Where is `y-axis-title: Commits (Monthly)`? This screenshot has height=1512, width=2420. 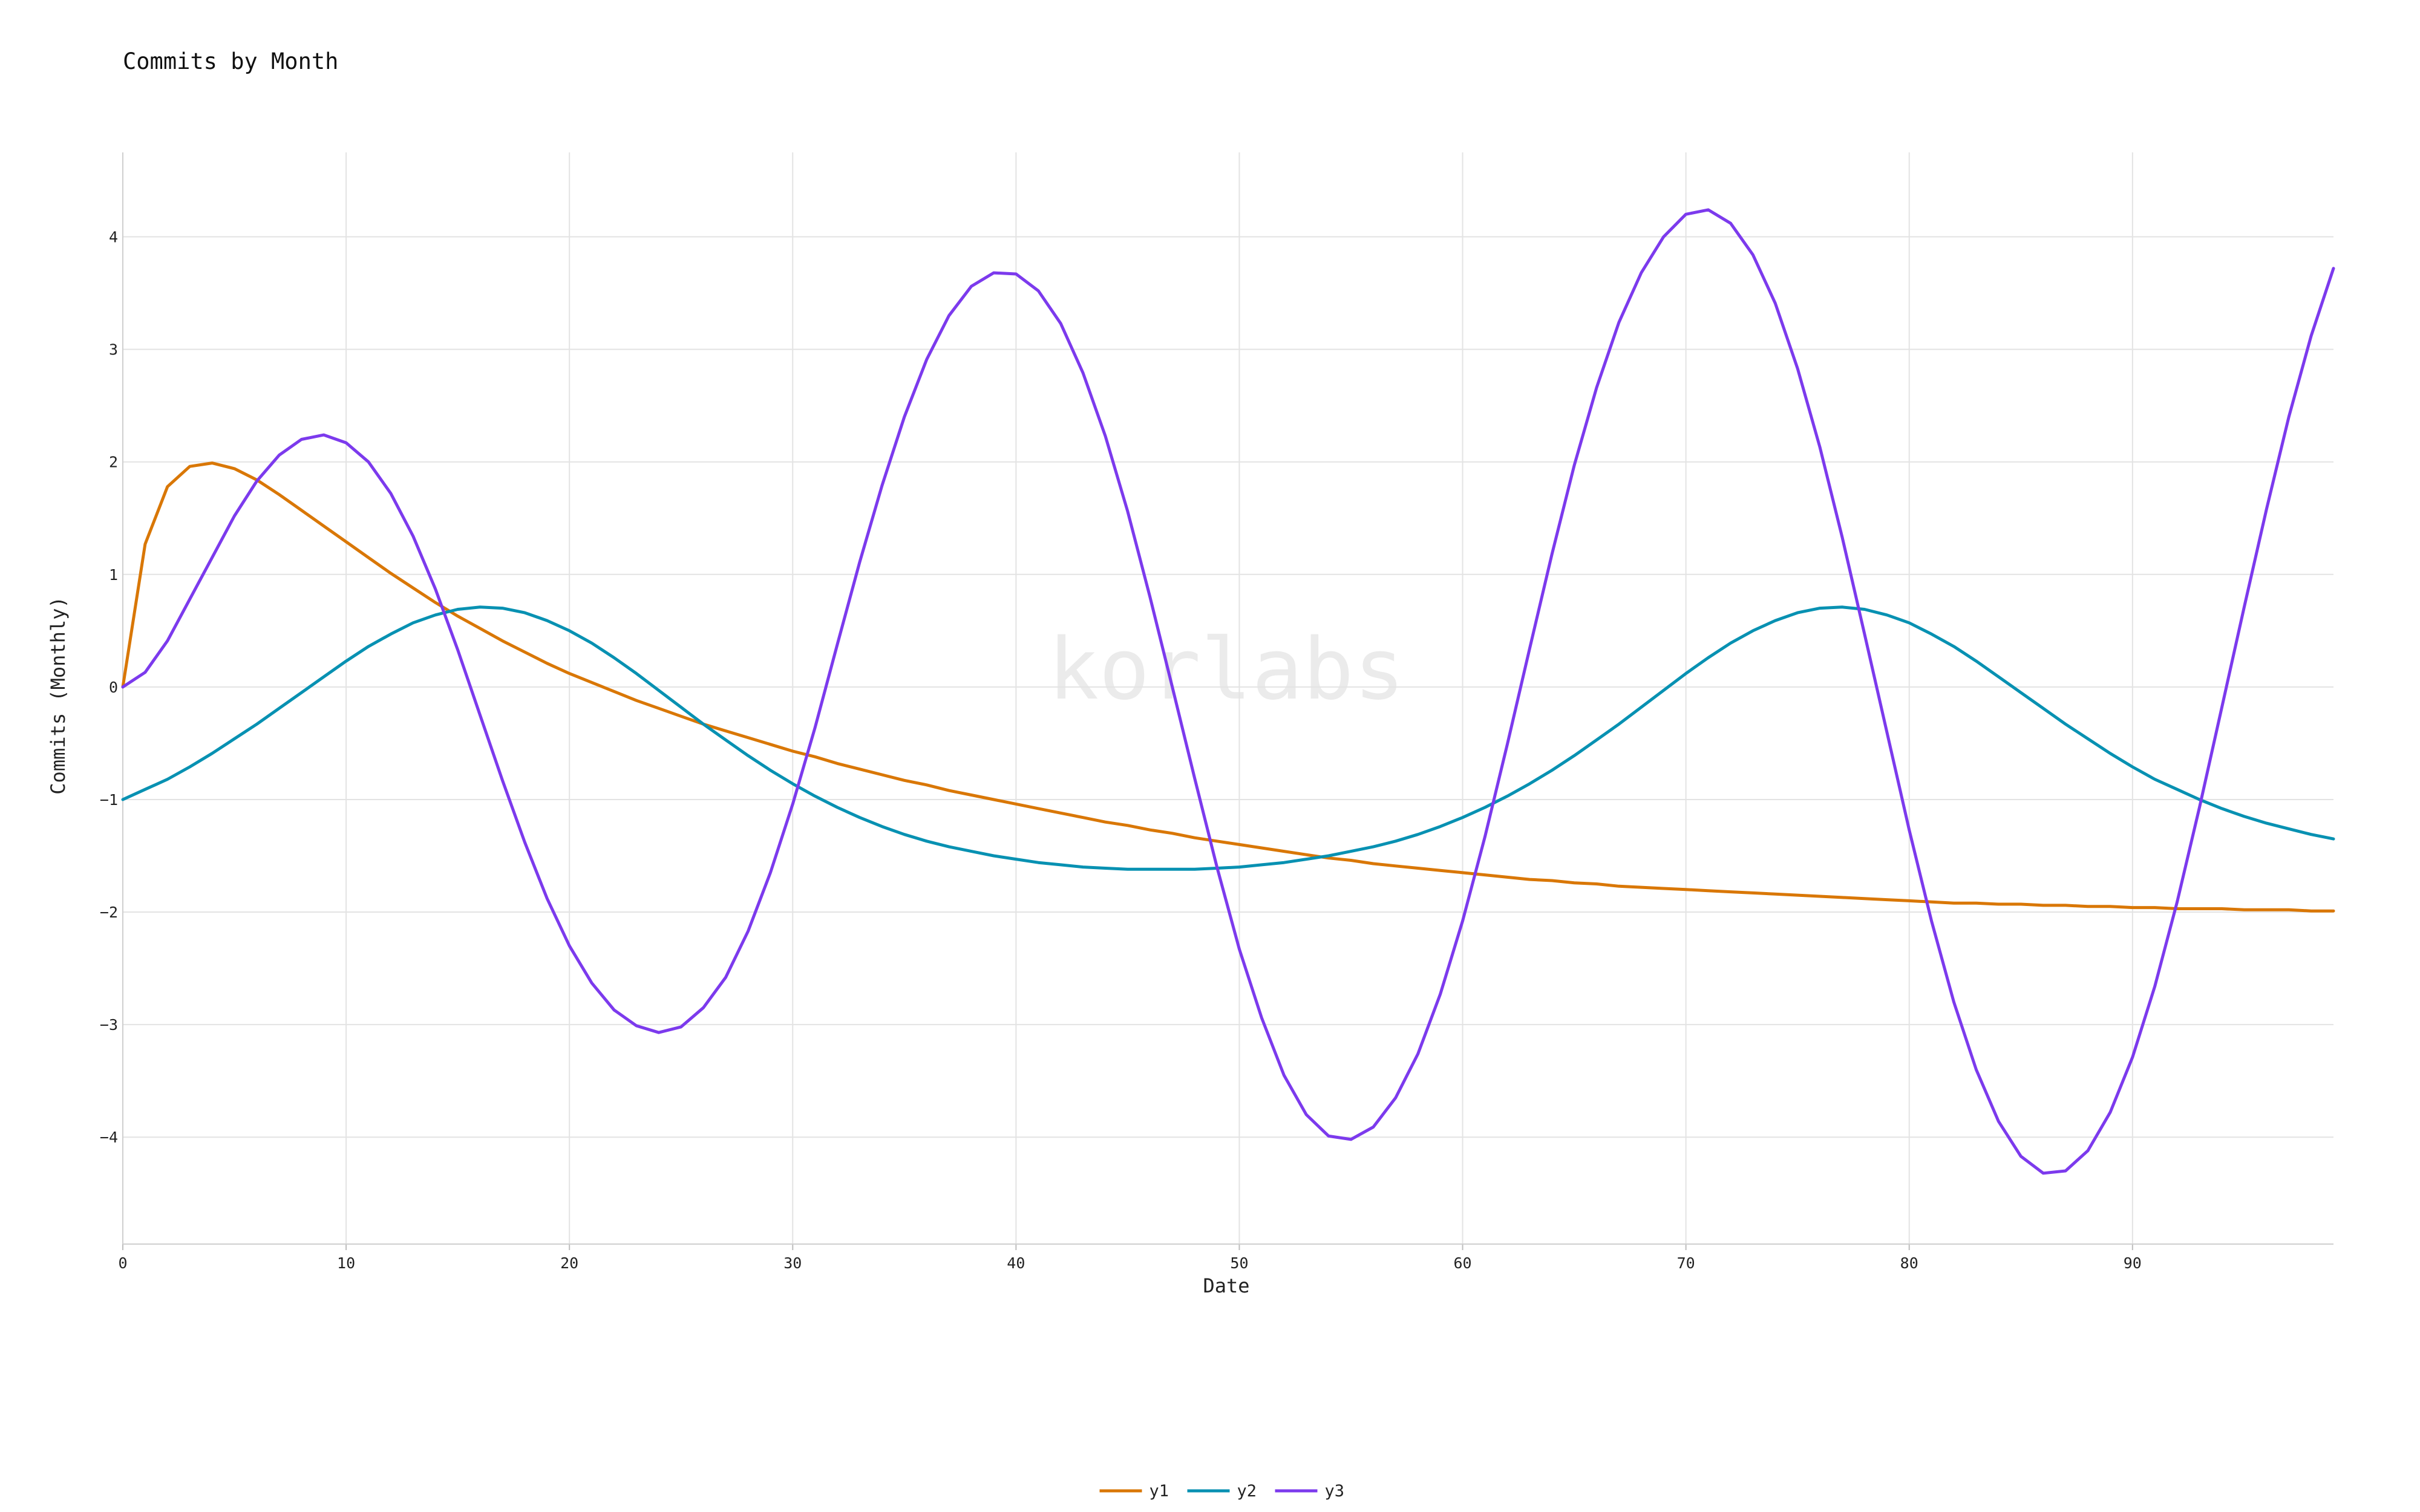
y-axis-title: Commits (Monthly) is located at coordinates (58, 695).